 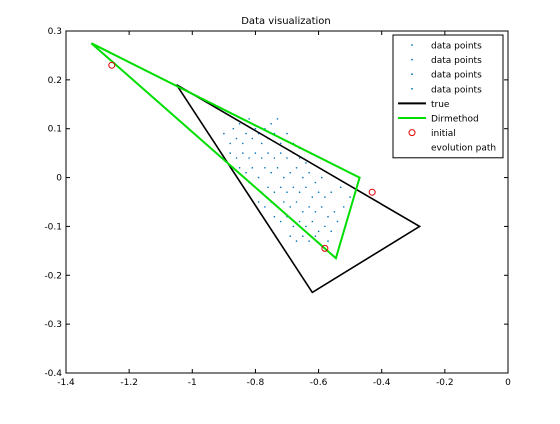 What do you see at coordinates (129, 383) in the screenshot?
I see `x-tick-label: -1.2` at bounding box center [129, 383].